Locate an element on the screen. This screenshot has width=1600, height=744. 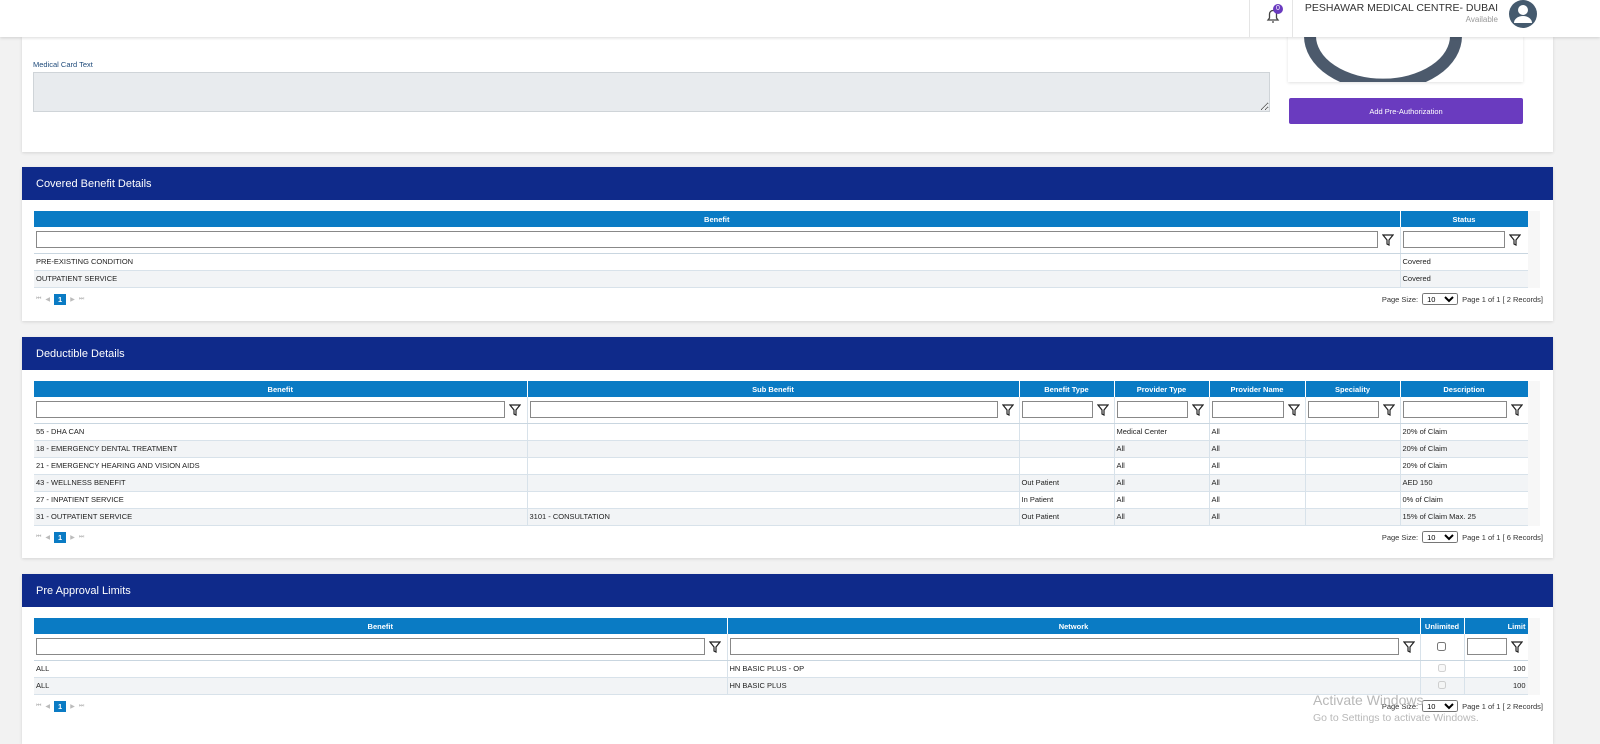
unlimited-checkbox is located at coordinates (1442, 684).